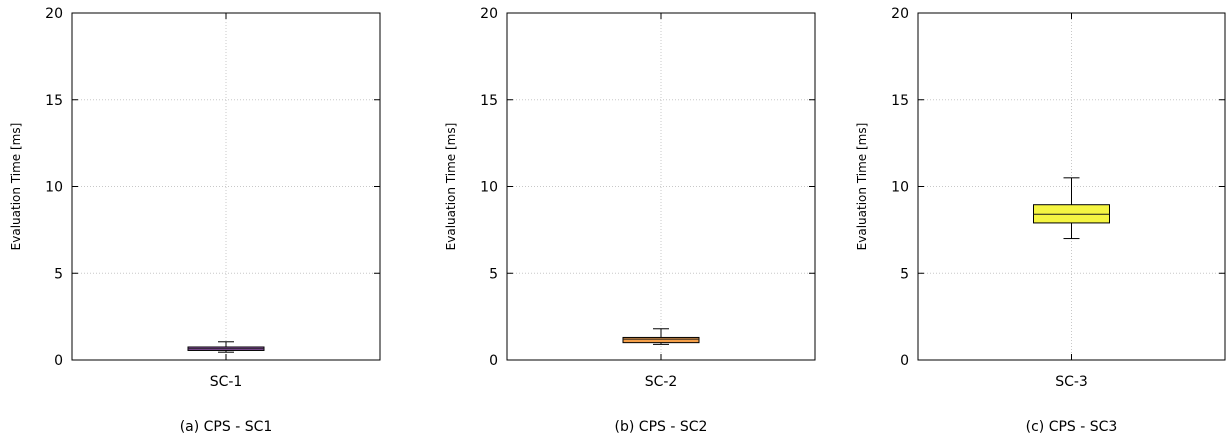 Image resolution: width=1227 pixels, height=437 pixels. I want to click on figure-caption: (a) CPS - SC1, so click(226, 427).